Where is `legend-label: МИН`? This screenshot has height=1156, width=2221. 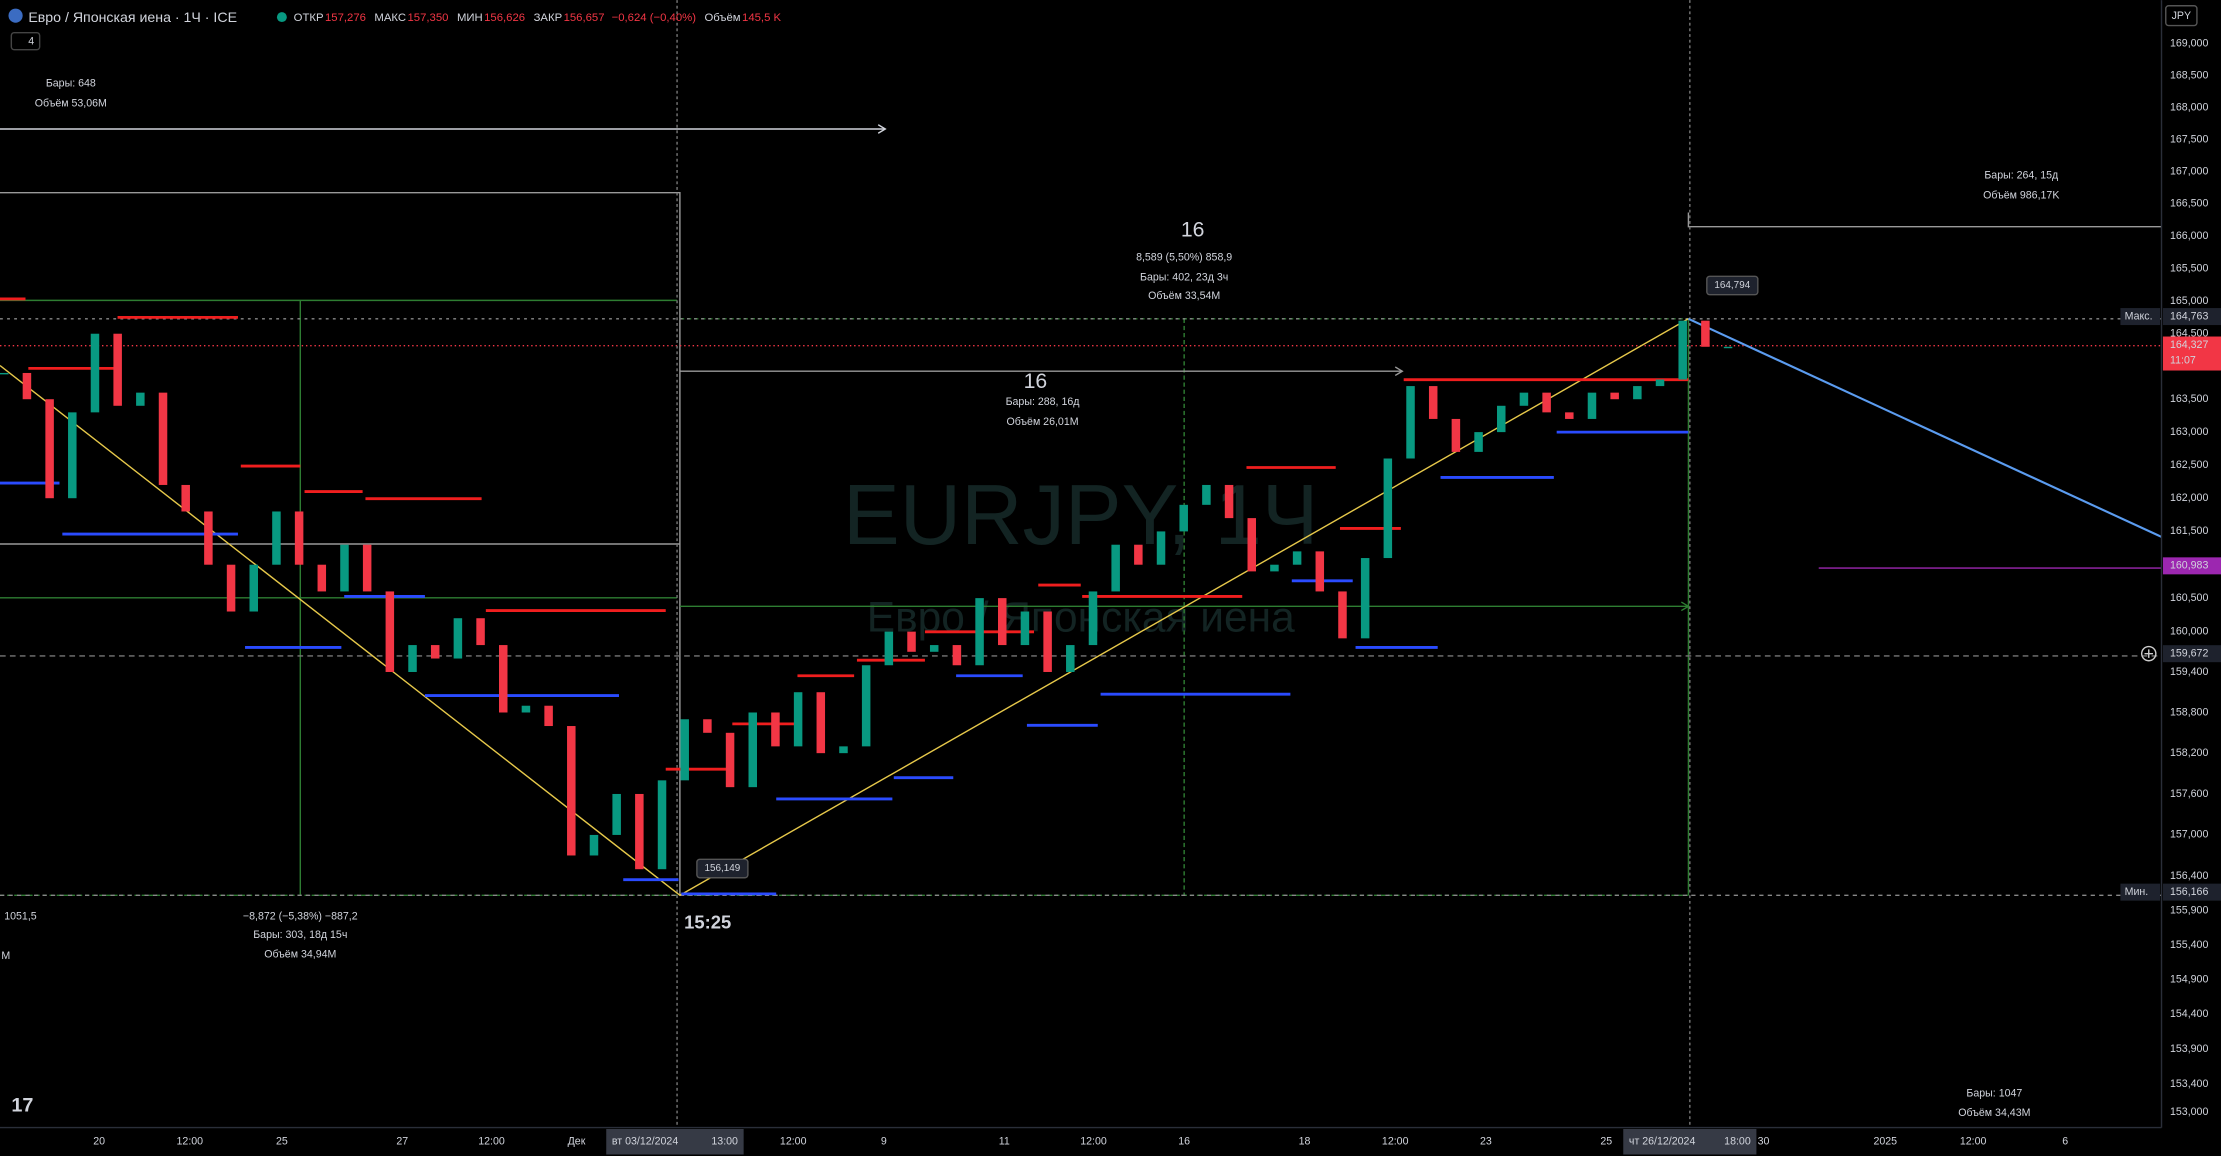 legend-label: МИН is located at coordinates (470, 18).